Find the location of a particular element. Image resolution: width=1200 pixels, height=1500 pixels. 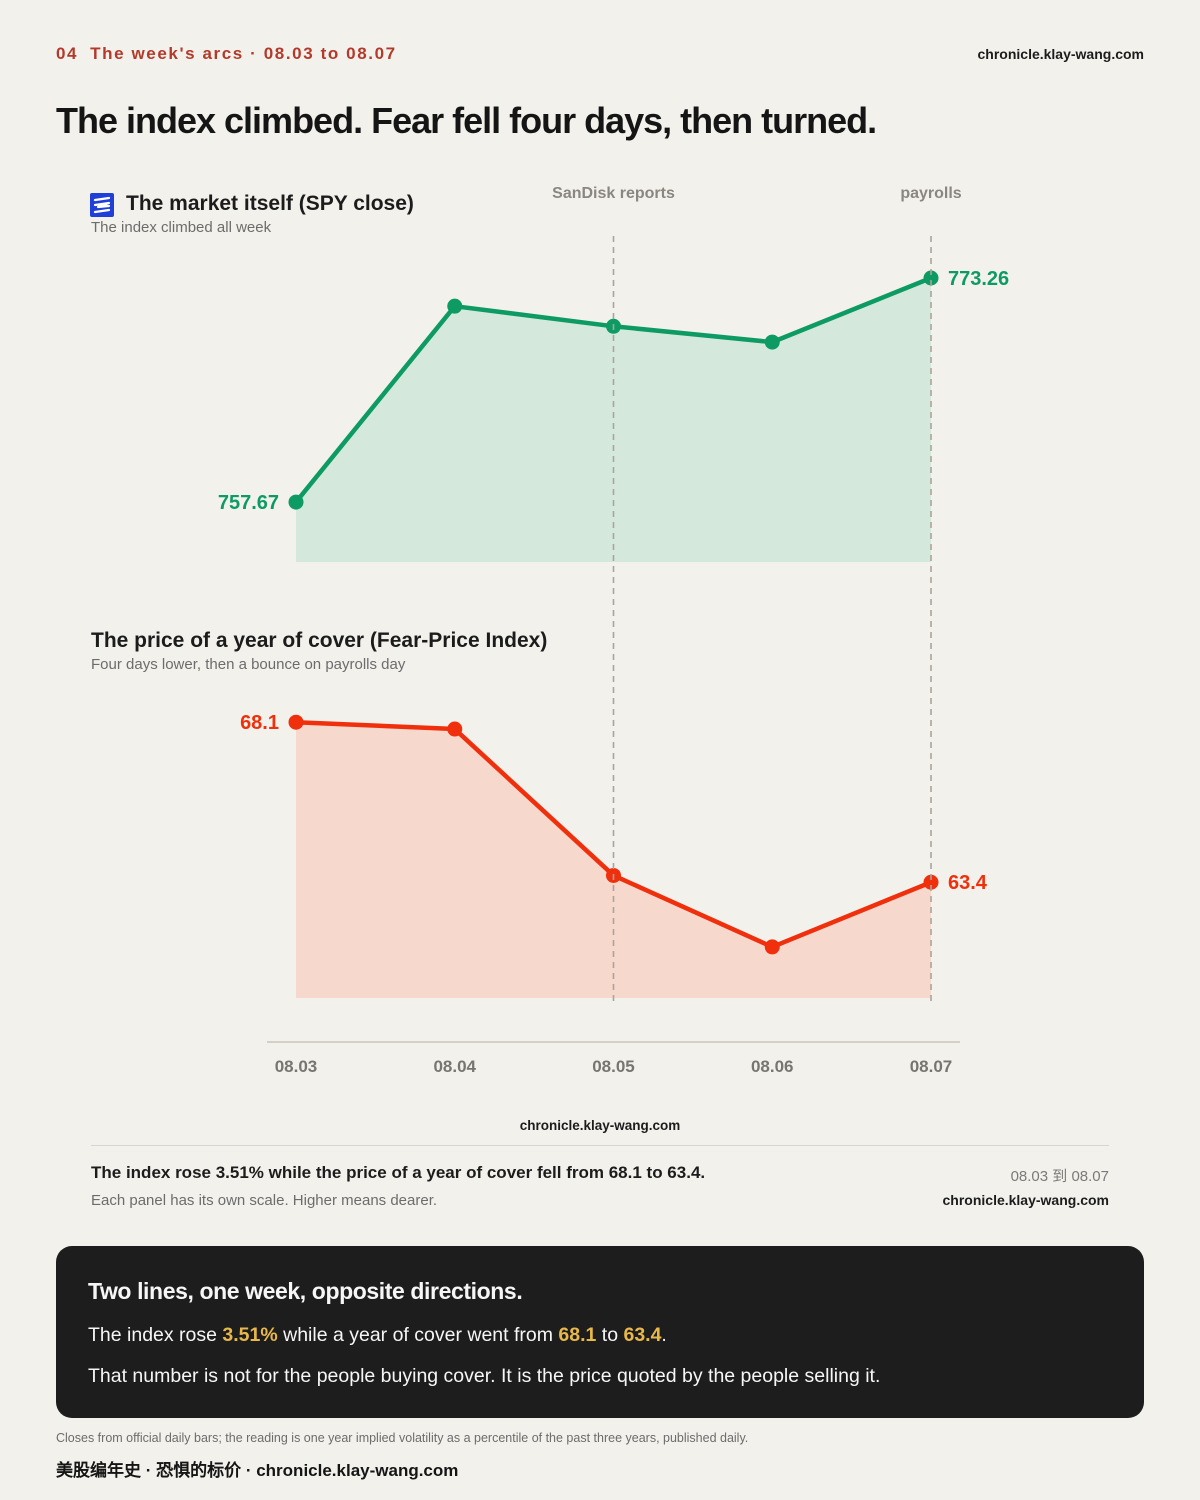

annotation-label-08.07: payrolls is located at coordinates (930, 193).